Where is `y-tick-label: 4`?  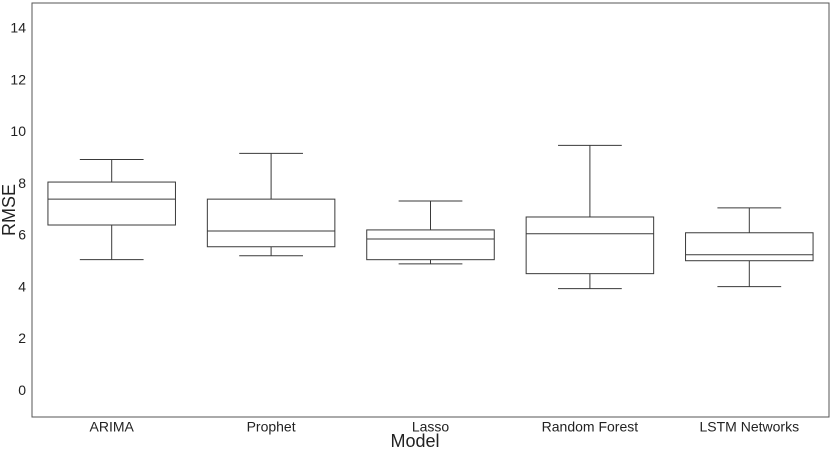 y-tick-label: 4 is located at coordinates (22, 286).